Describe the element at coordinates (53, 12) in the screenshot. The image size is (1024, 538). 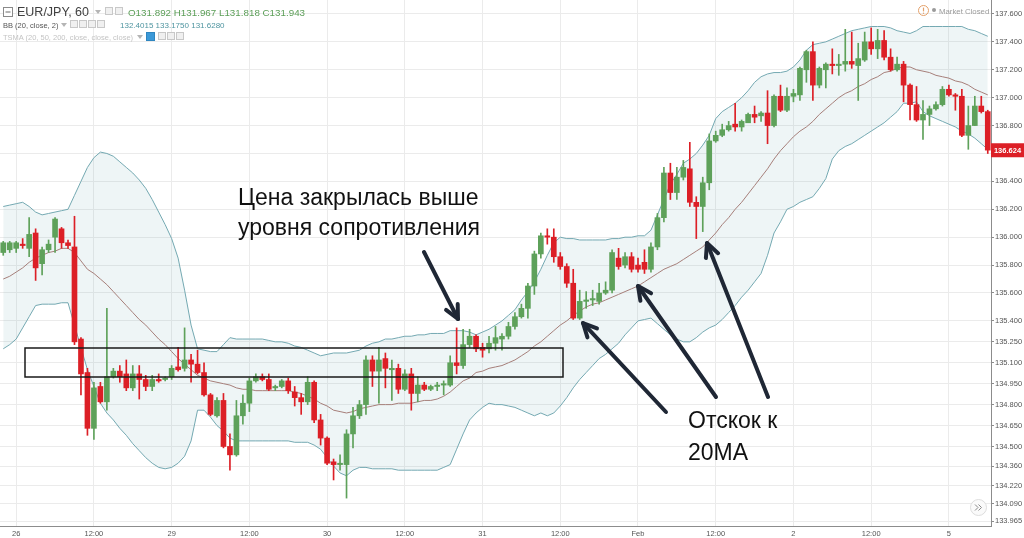
I see `chart-title: EUR/JPY, 60` at that location.